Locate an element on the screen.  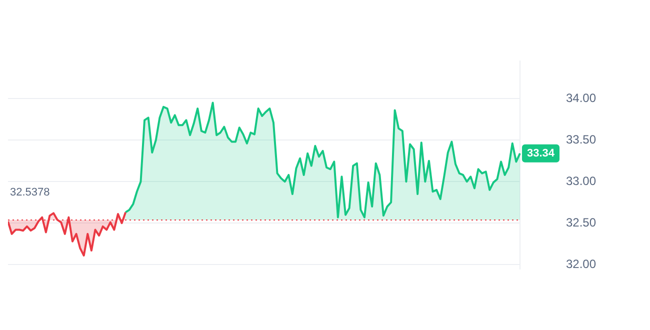
text: 33.34 is located at coordinates (541, 153).